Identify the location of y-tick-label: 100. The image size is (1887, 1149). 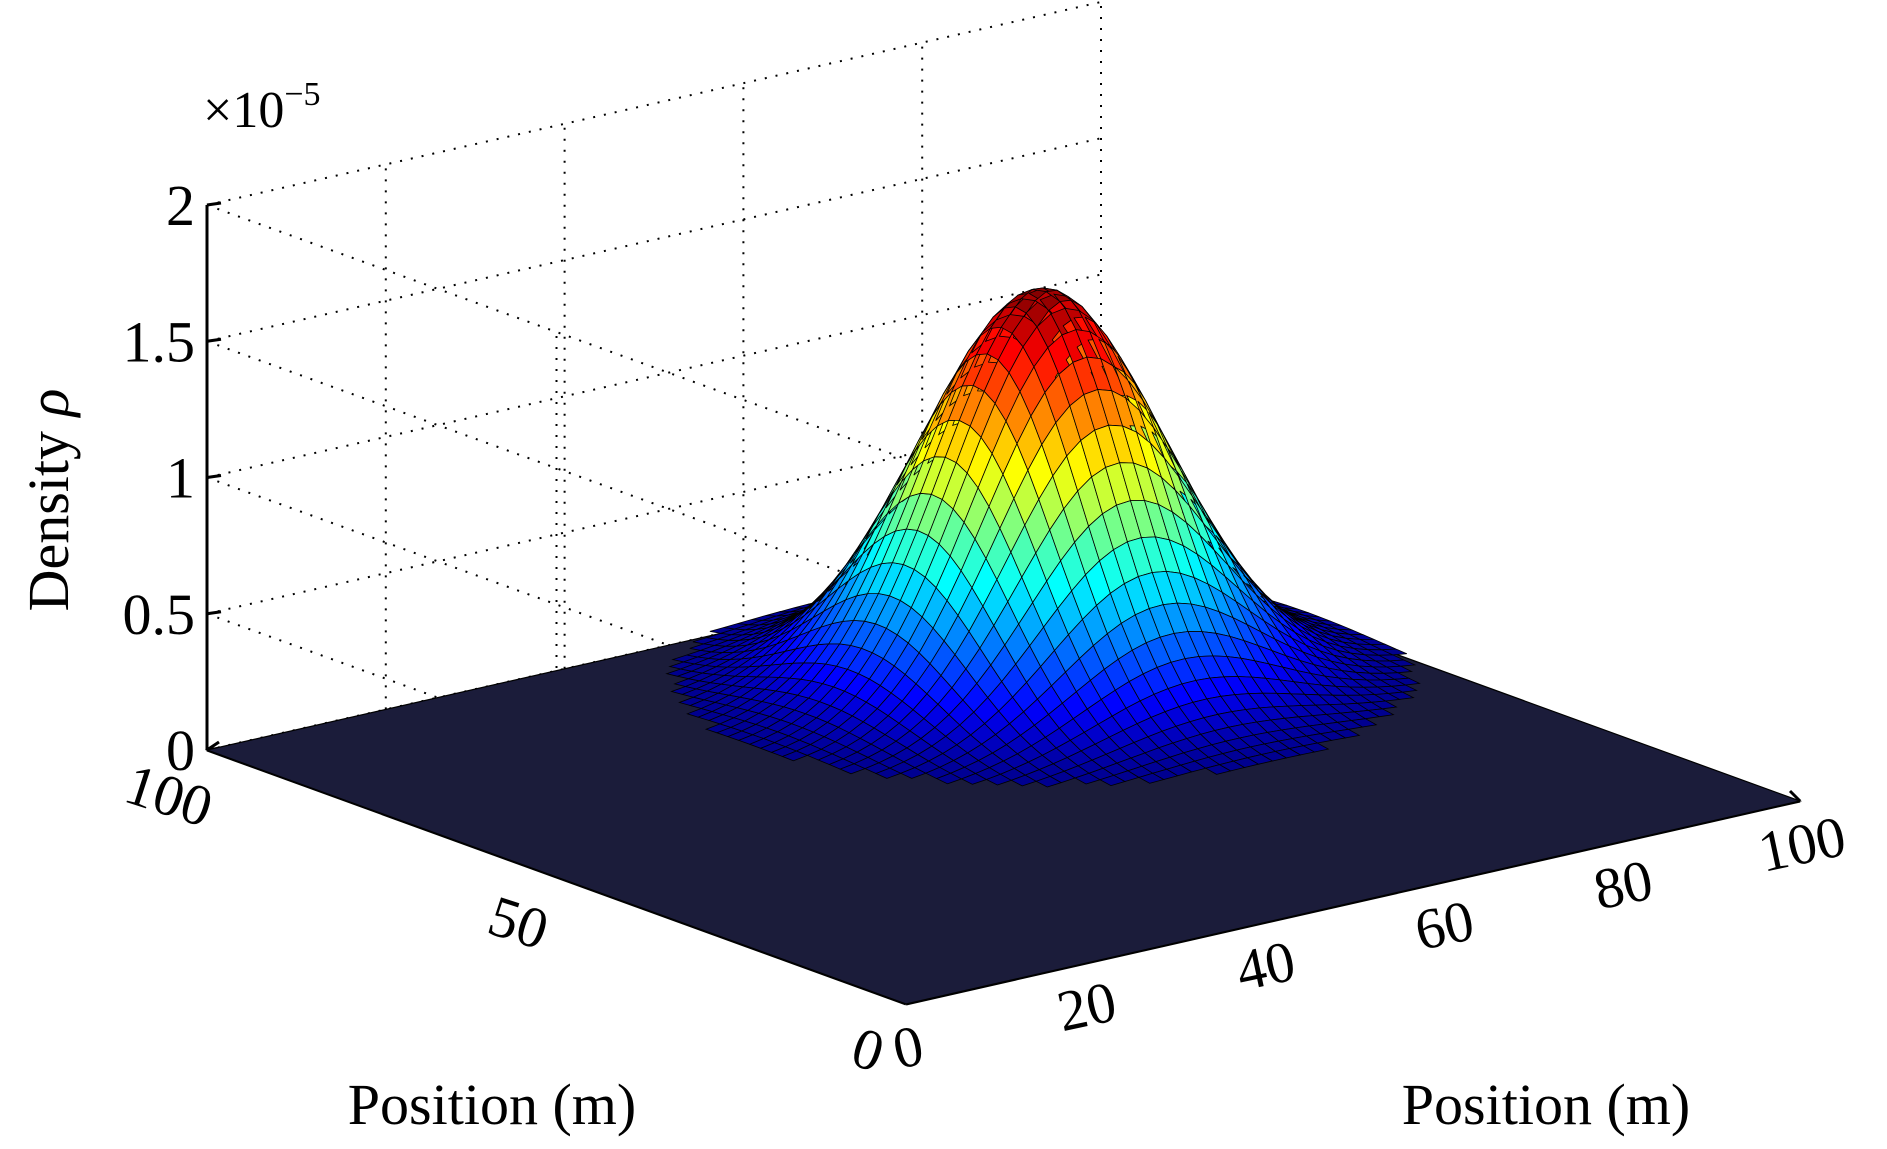
(169, 795).